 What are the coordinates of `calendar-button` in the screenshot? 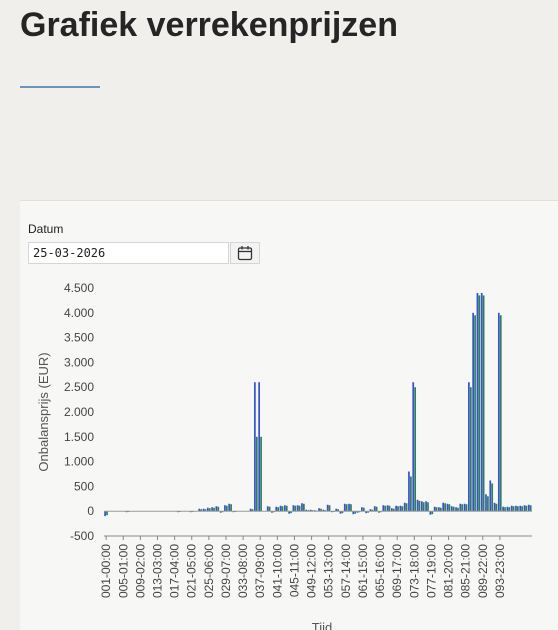 It's located at (245, 253).